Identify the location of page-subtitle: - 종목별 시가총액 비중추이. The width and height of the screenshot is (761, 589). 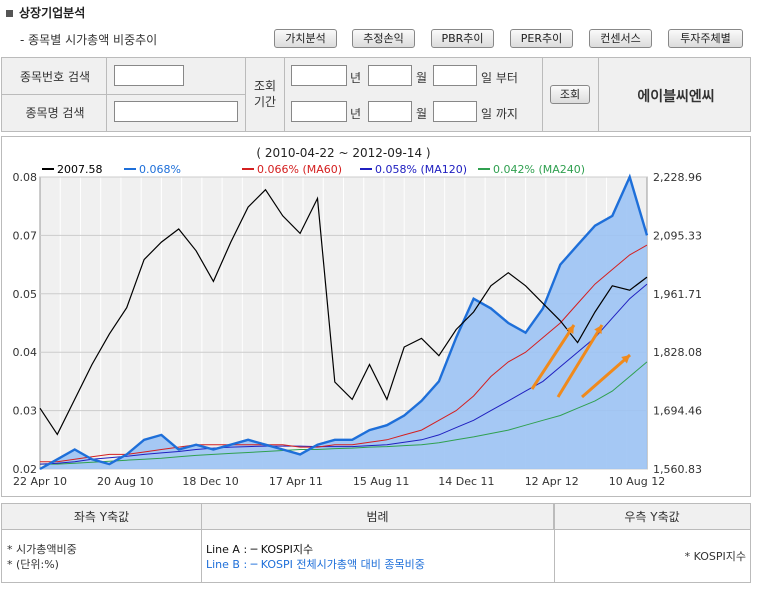
(89, 40).